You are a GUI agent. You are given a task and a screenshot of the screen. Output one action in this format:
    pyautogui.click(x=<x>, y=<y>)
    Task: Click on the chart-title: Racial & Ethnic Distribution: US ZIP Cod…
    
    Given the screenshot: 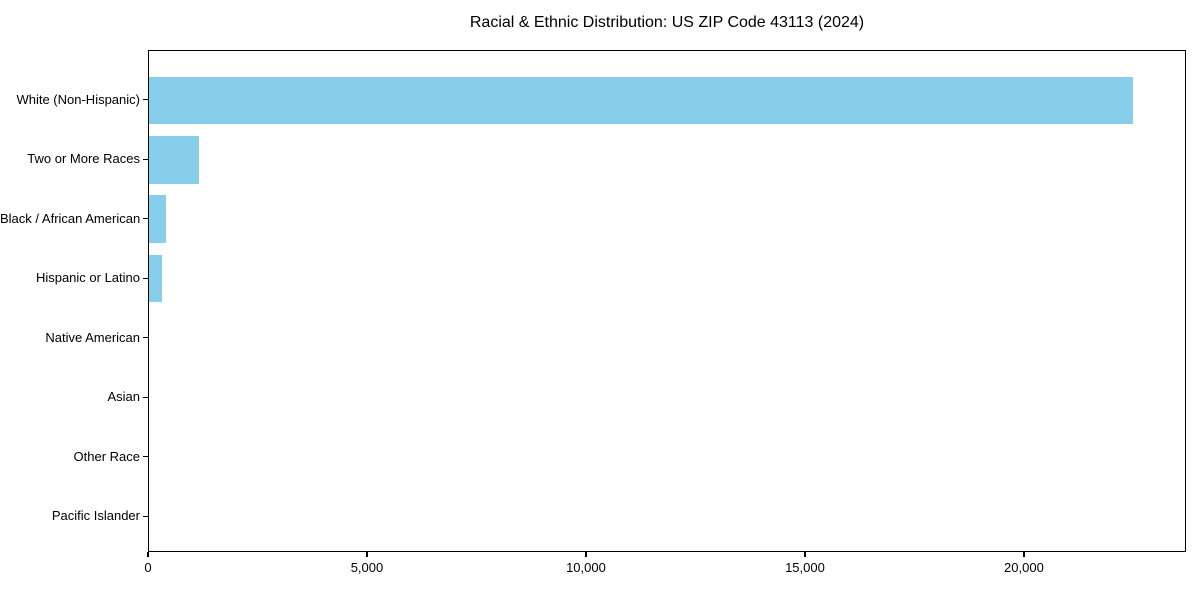 What is the action you would take?
    pyautogui.click(x=667, y=22)
    